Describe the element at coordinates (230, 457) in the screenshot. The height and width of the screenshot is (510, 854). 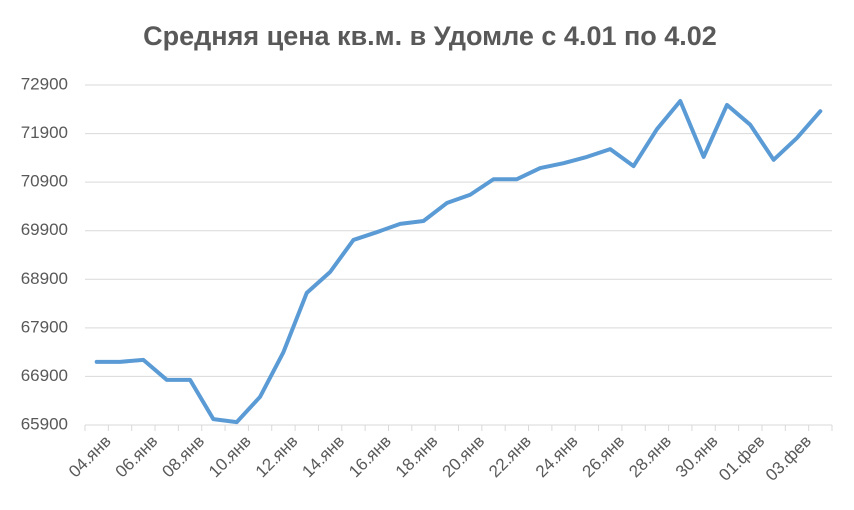
I see `x-tick-label: 10.янв` at that location.